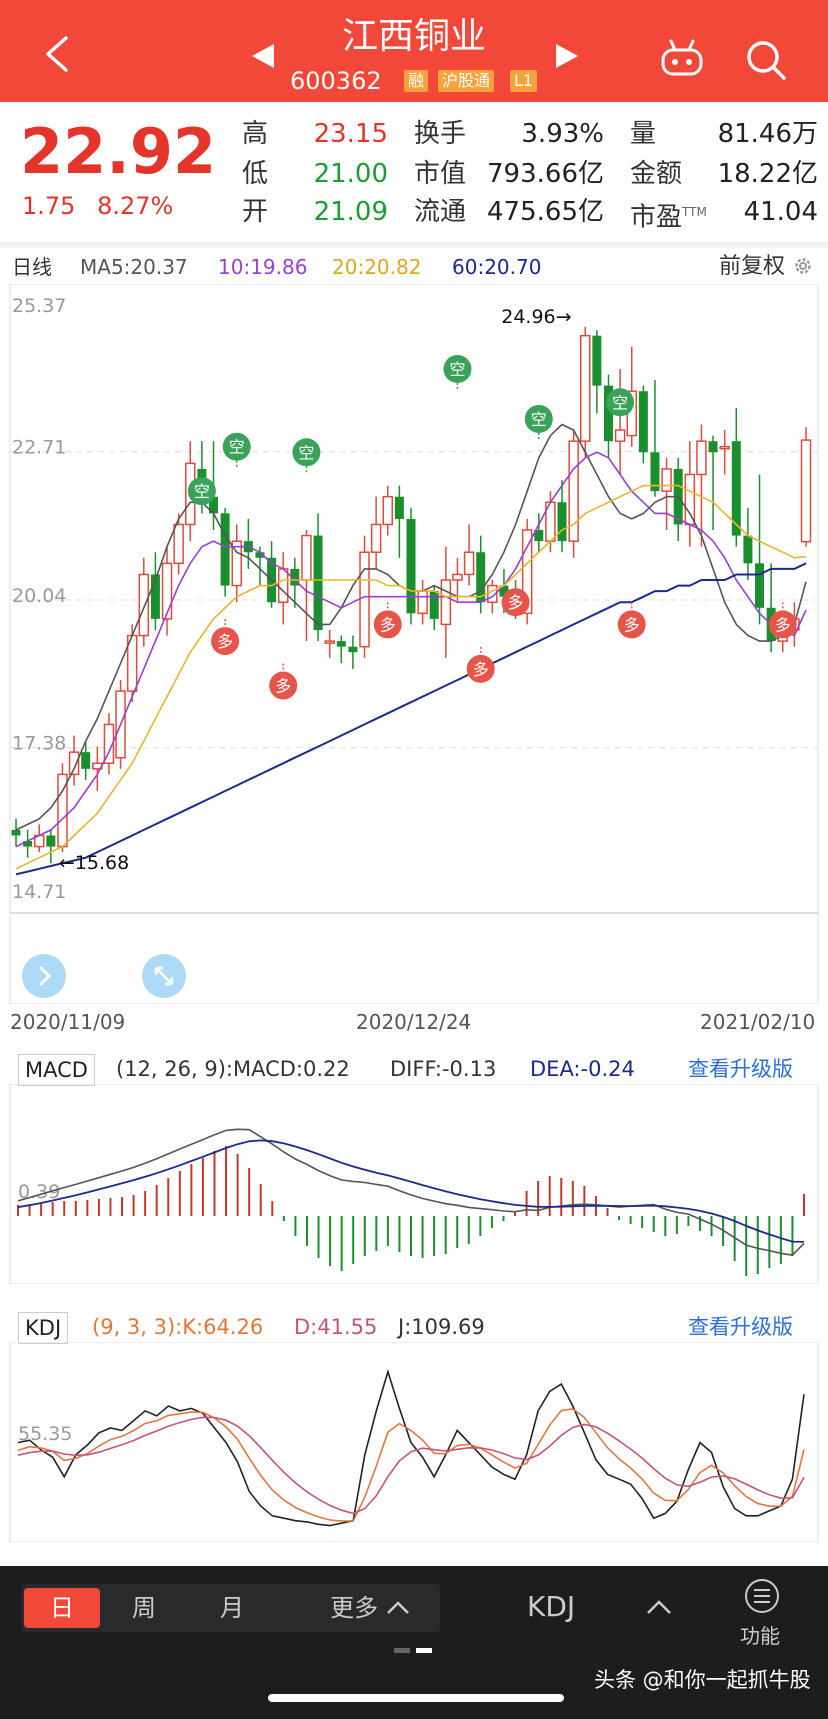 This screenshot has width=828, height=1719. Describe the element at coordinates (336, 81) in the screenshot. I see `stock-code: 600362` at that location.